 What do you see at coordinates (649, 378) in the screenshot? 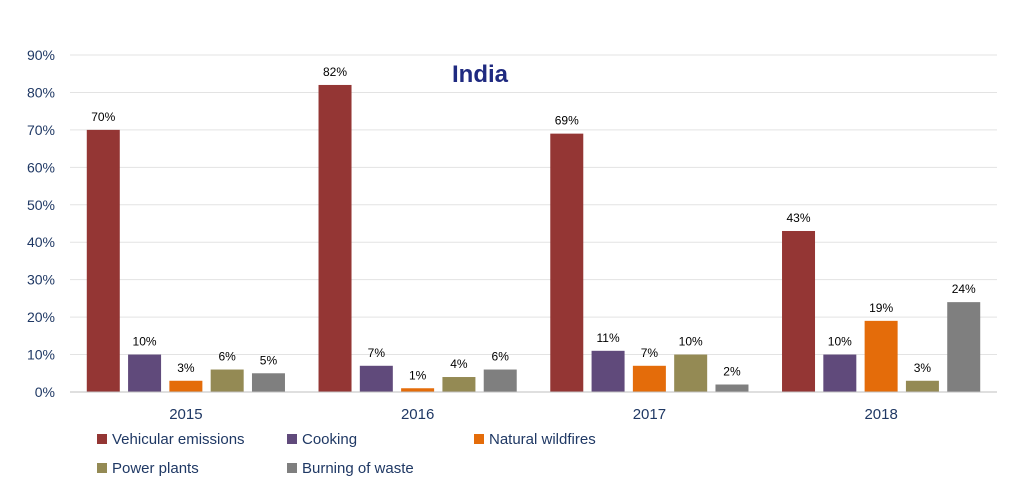
I see `bar-natural-wildfires-2017` at bounding box center [649, 378].